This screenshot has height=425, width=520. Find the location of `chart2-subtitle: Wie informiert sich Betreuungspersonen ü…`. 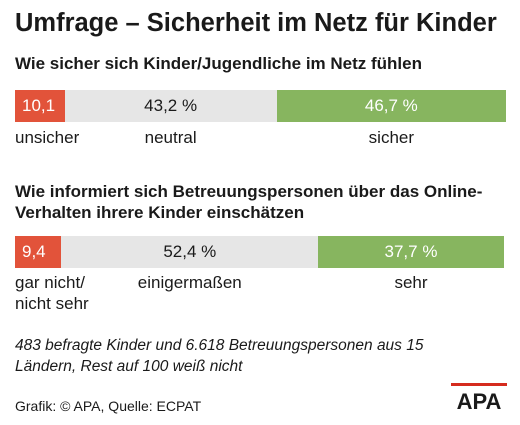

chart2-subtitle: Wie informiert sich Betreuungspersonen ü… is located at coordinates (260, 202).